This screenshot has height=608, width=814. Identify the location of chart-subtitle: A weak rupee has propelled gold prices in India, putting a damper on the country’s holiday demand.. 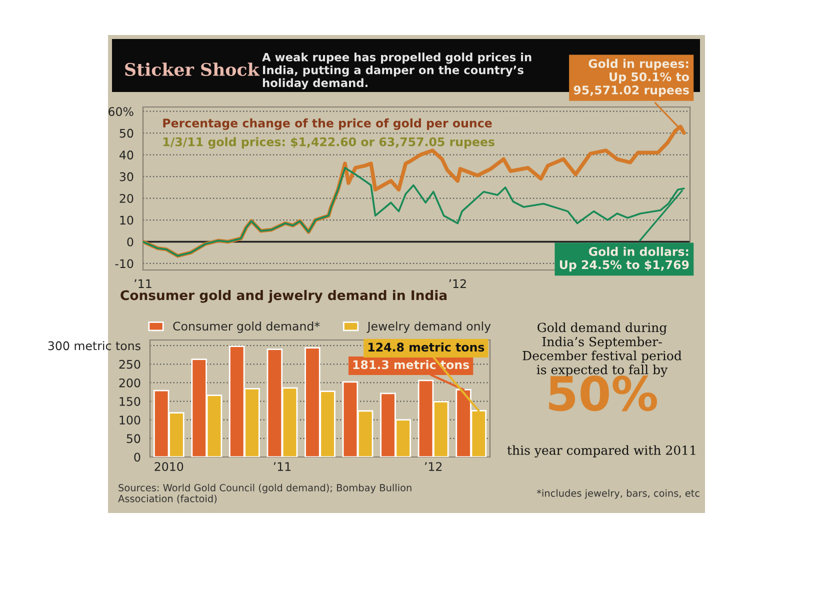
(397, 71).